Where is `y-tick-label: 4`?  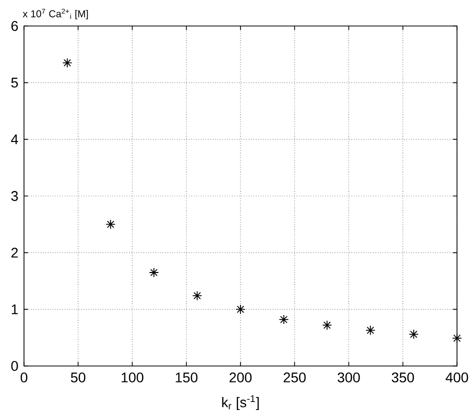 y-tick-label: 4 is located at coordinates (14, 139).